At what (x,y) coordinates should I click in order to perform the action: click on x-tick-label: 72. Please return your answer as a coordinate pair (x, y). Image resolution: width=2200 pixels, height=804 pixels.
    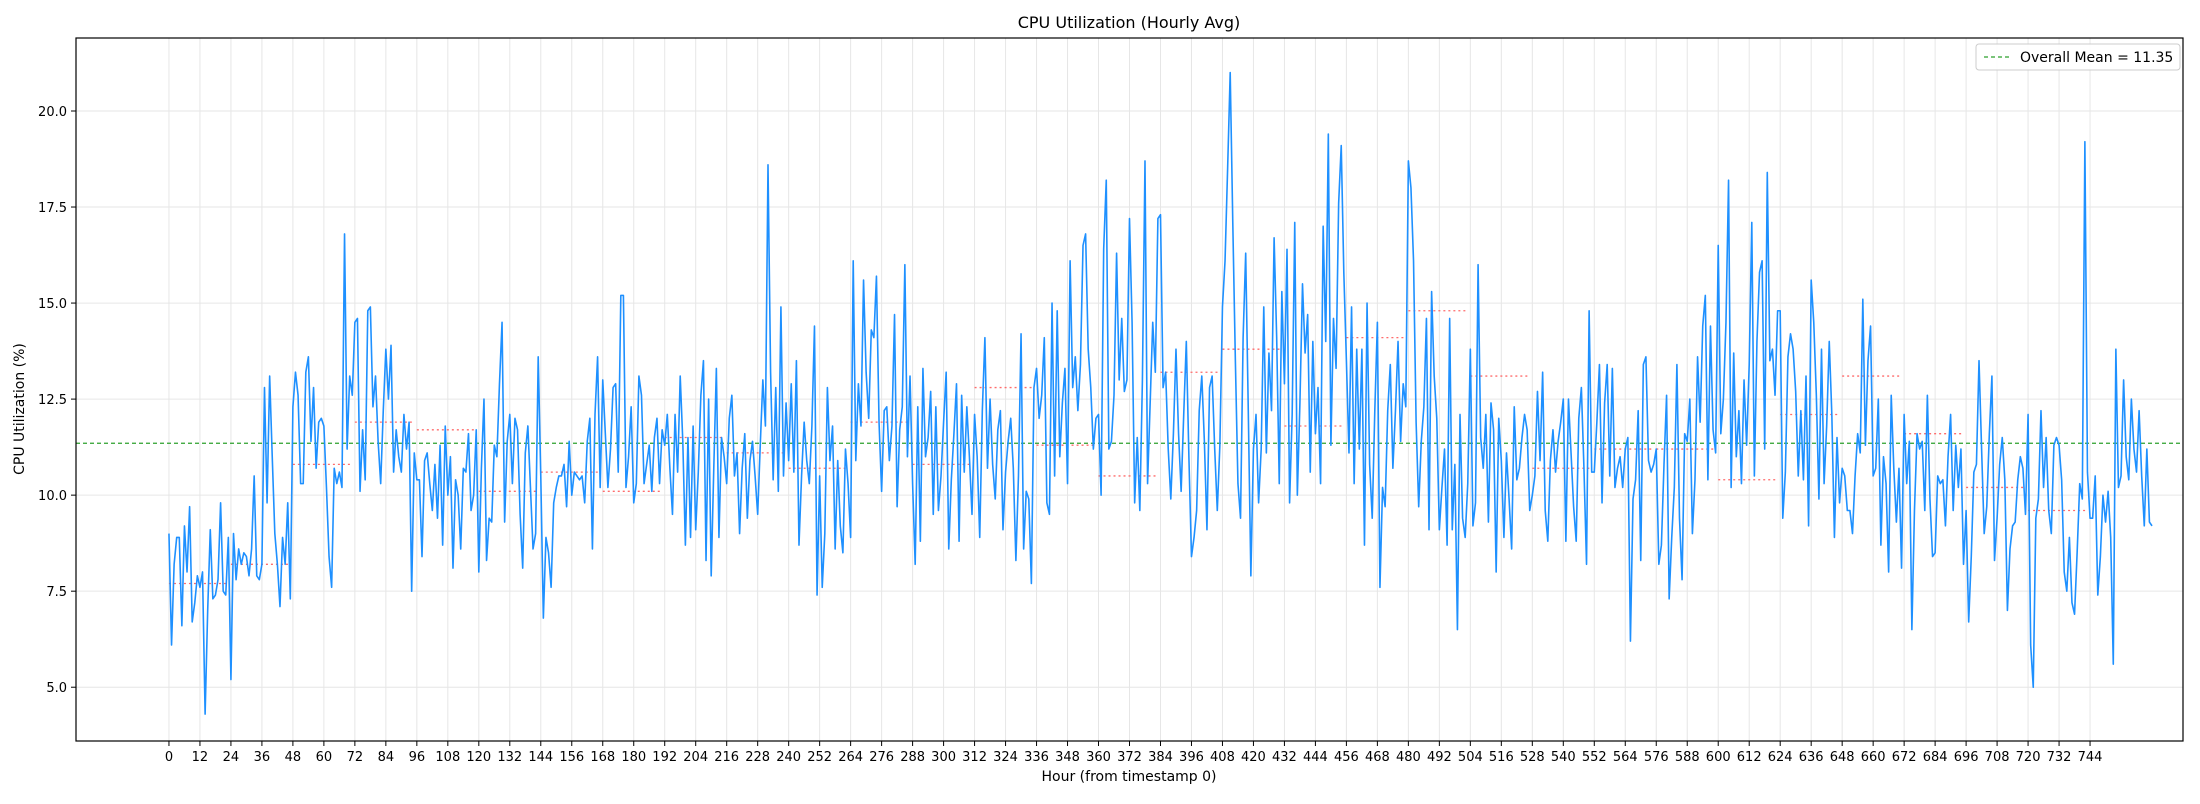
    Looking at the image, I should click on (355, 757).